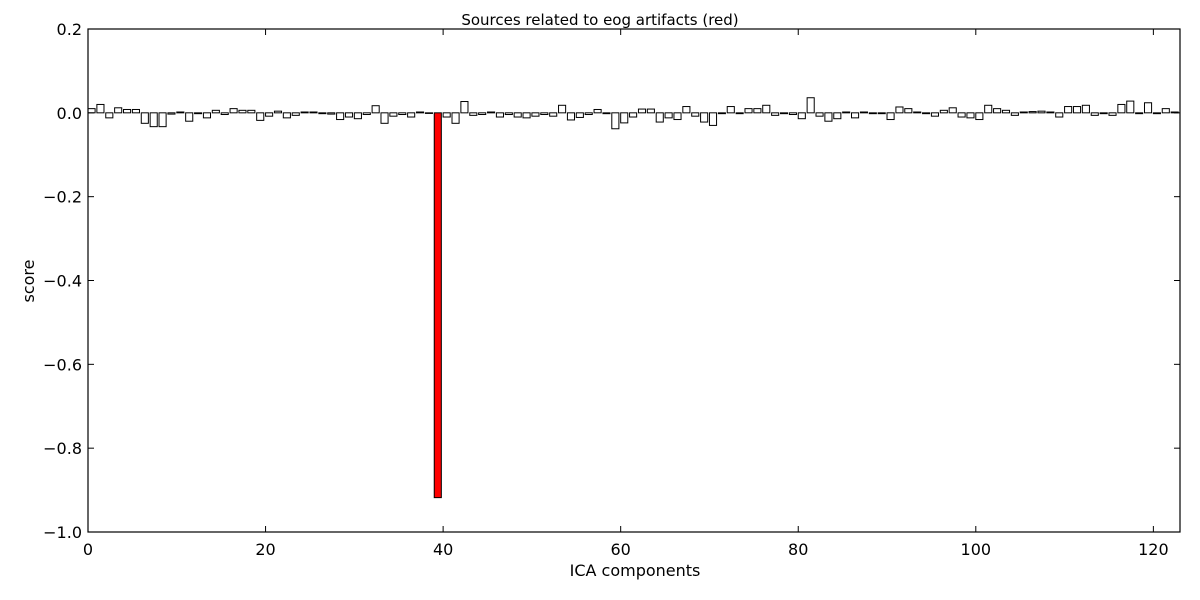 The width and height of the screenshot is (1200, 600). I want to click on y-tick-label: −0.2, so click(62, 197).